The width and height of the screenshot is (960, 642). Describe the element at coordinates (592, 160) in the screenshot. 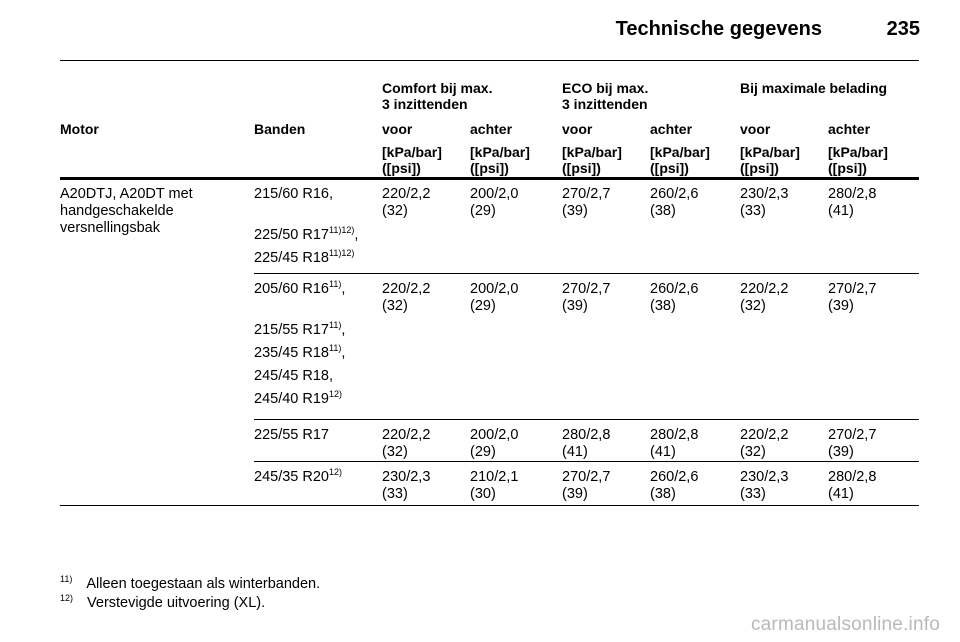

I see `col-unit-2: [kPa/bar] ([psi])` at that location.